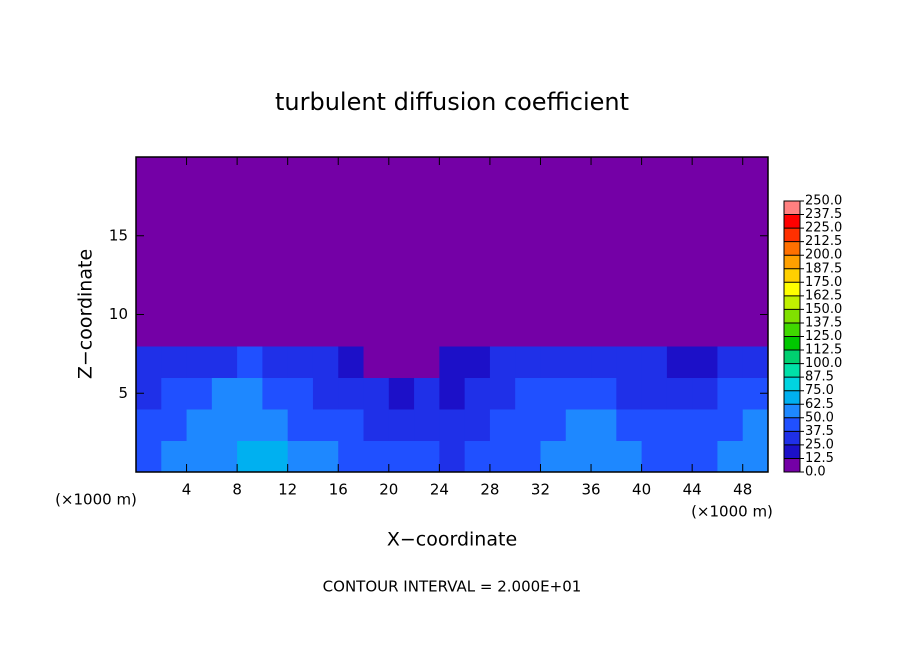 Image resolution: width=904 pixels, height=654 pixels. Describe the element at coordinates (118, 235) in the screenshot. I see `y-tick-label: 15` at that location.